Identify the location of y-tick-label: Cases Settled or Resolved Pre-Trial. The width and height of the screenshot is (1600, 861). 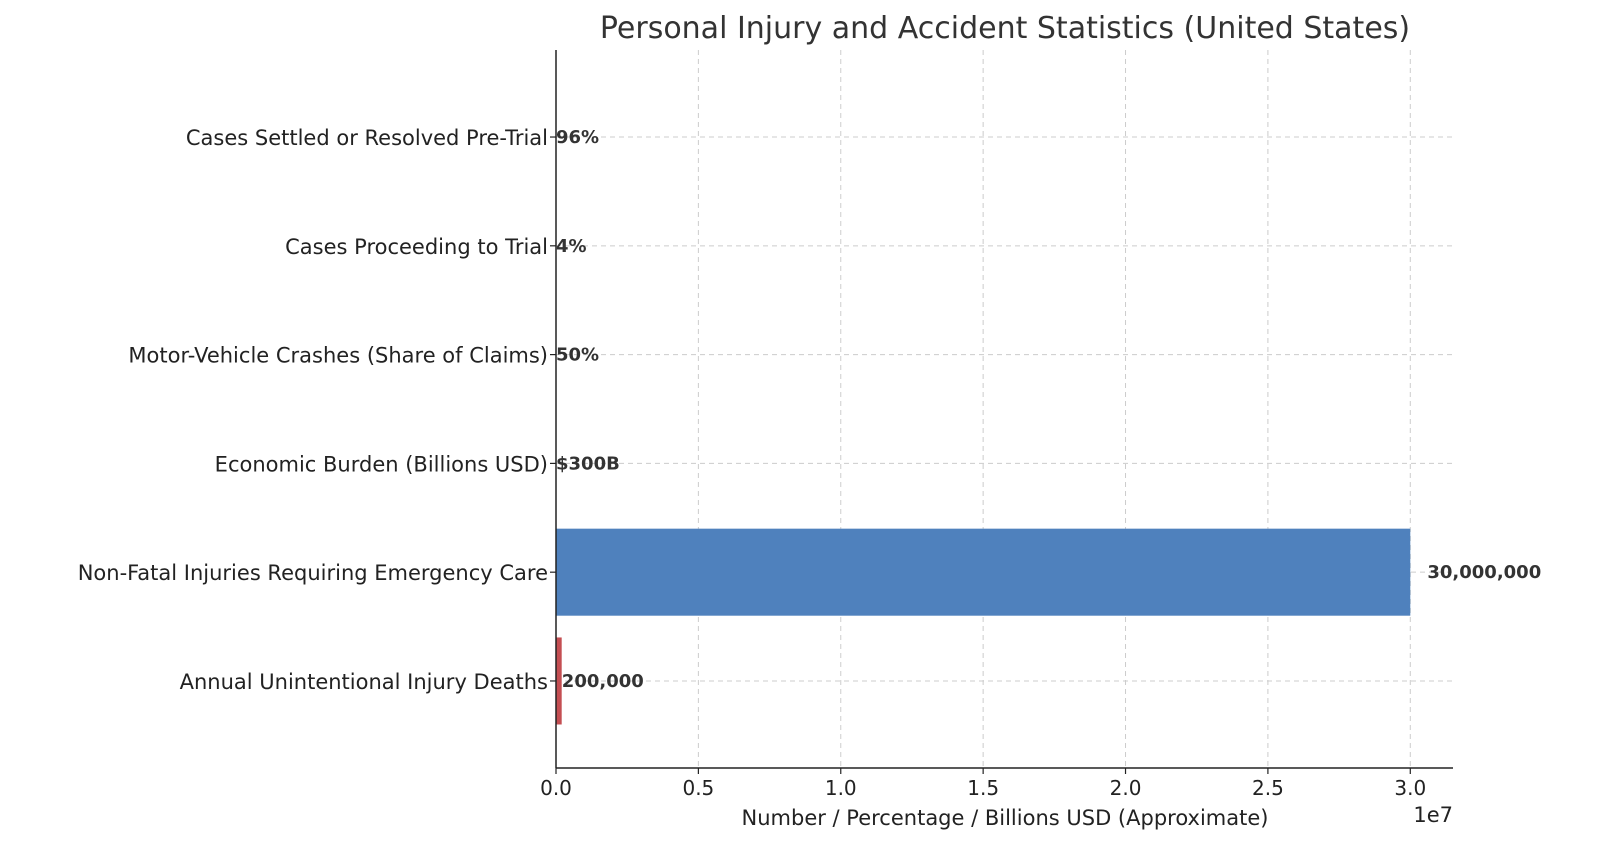
(367, 138).